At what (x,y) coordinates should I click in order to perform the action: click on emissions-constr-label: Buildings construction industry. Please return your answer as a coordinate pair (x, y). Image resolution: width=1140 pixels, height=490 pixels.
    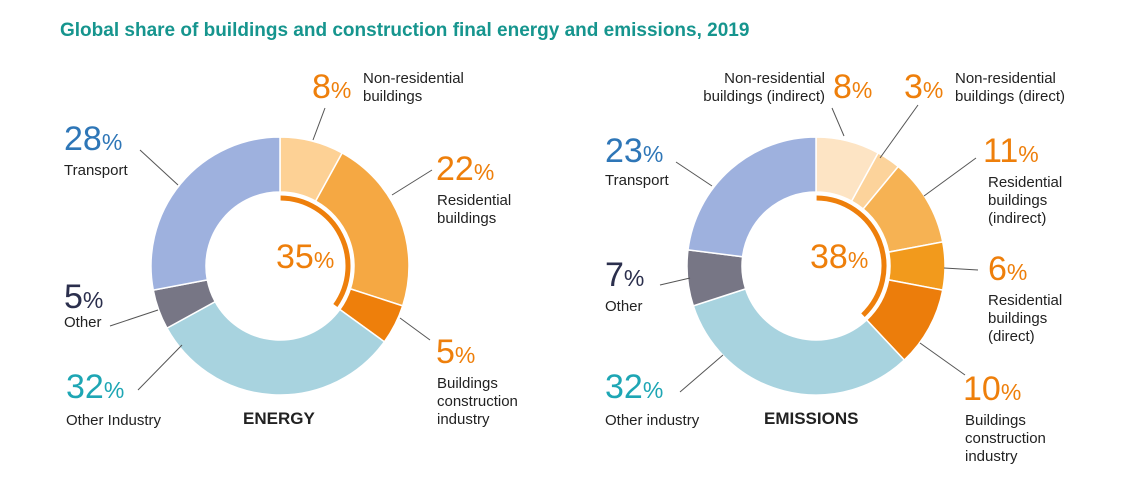
    Looking at the image, I should click on (1005, 438).